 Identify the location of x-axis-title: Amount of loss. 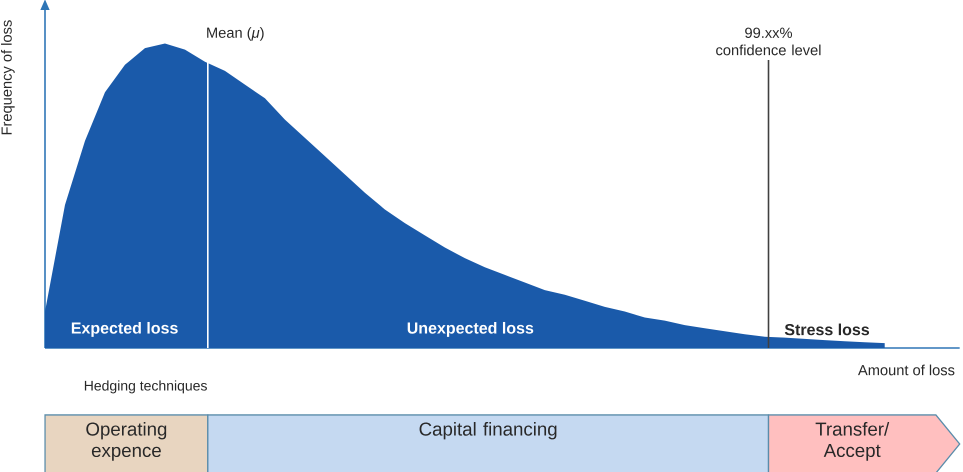
(906, 370).